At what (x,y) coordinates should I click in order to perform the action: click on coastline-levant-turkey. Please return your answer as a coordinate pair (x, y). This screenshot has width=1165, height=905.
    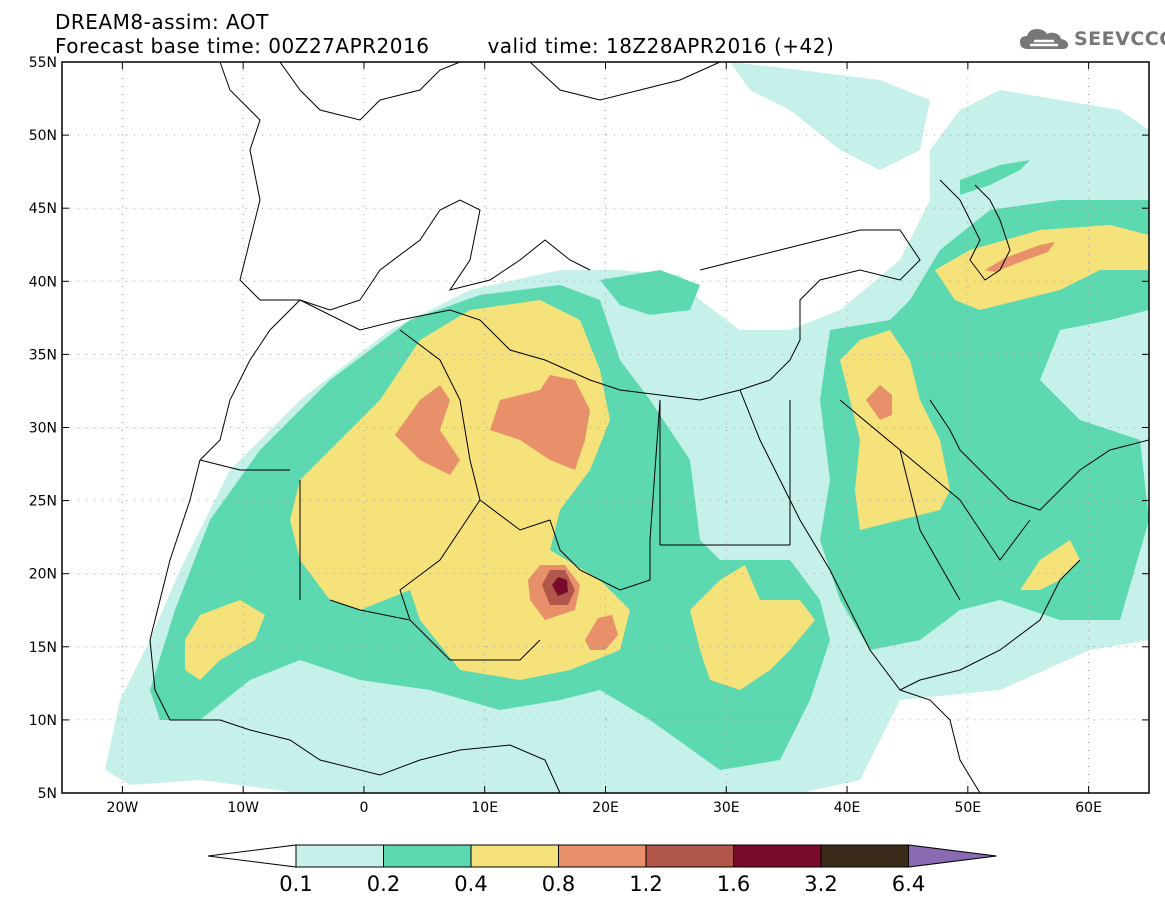
    Looking at the image, I should click on (810, 284).